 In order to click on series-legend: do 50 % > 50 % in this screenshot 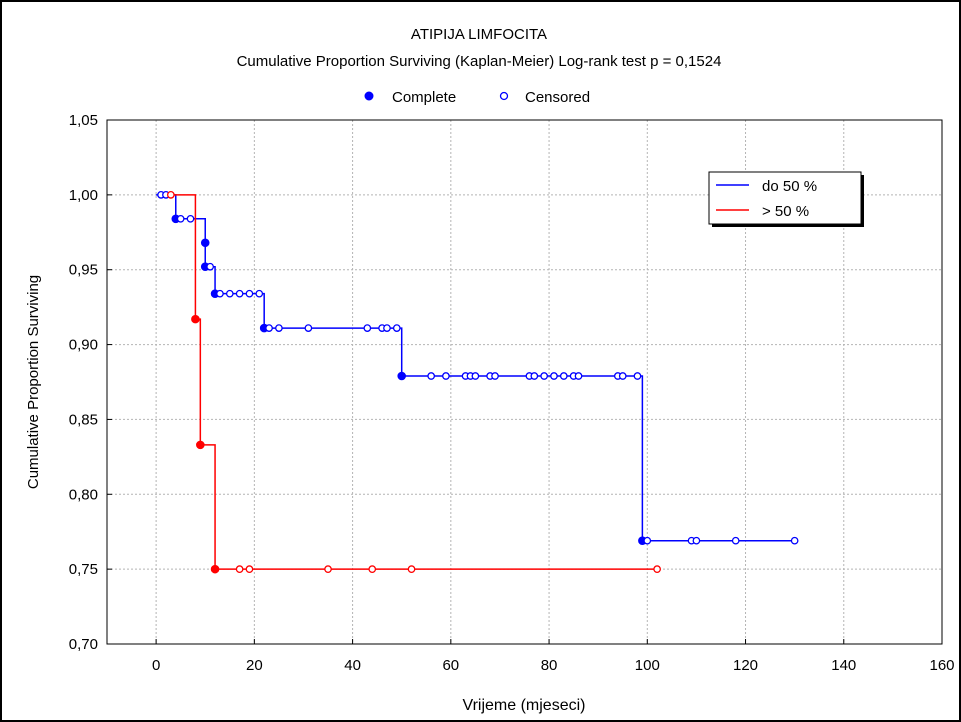, I will do `click(786, 199)`.